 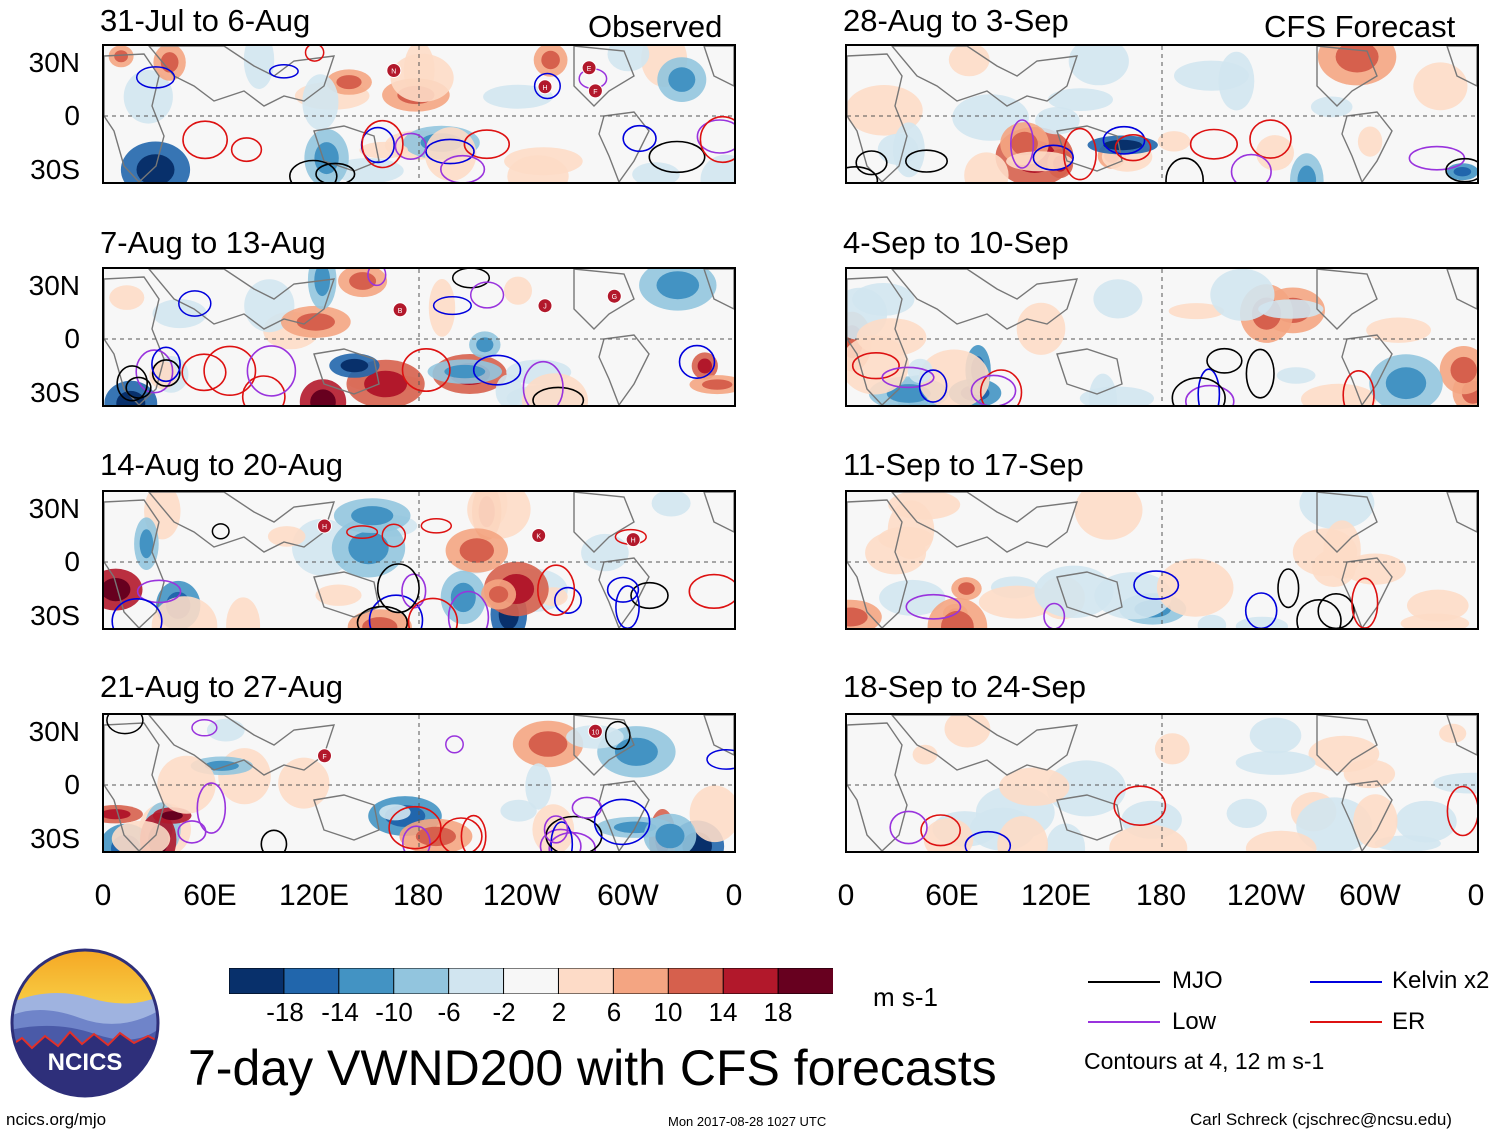 What do you see at coordinates (956, 242) in the screenshot?
I see `panel-title-fcst-2: 4-Sep to 10-Sep` at bounding box center [956, 242].